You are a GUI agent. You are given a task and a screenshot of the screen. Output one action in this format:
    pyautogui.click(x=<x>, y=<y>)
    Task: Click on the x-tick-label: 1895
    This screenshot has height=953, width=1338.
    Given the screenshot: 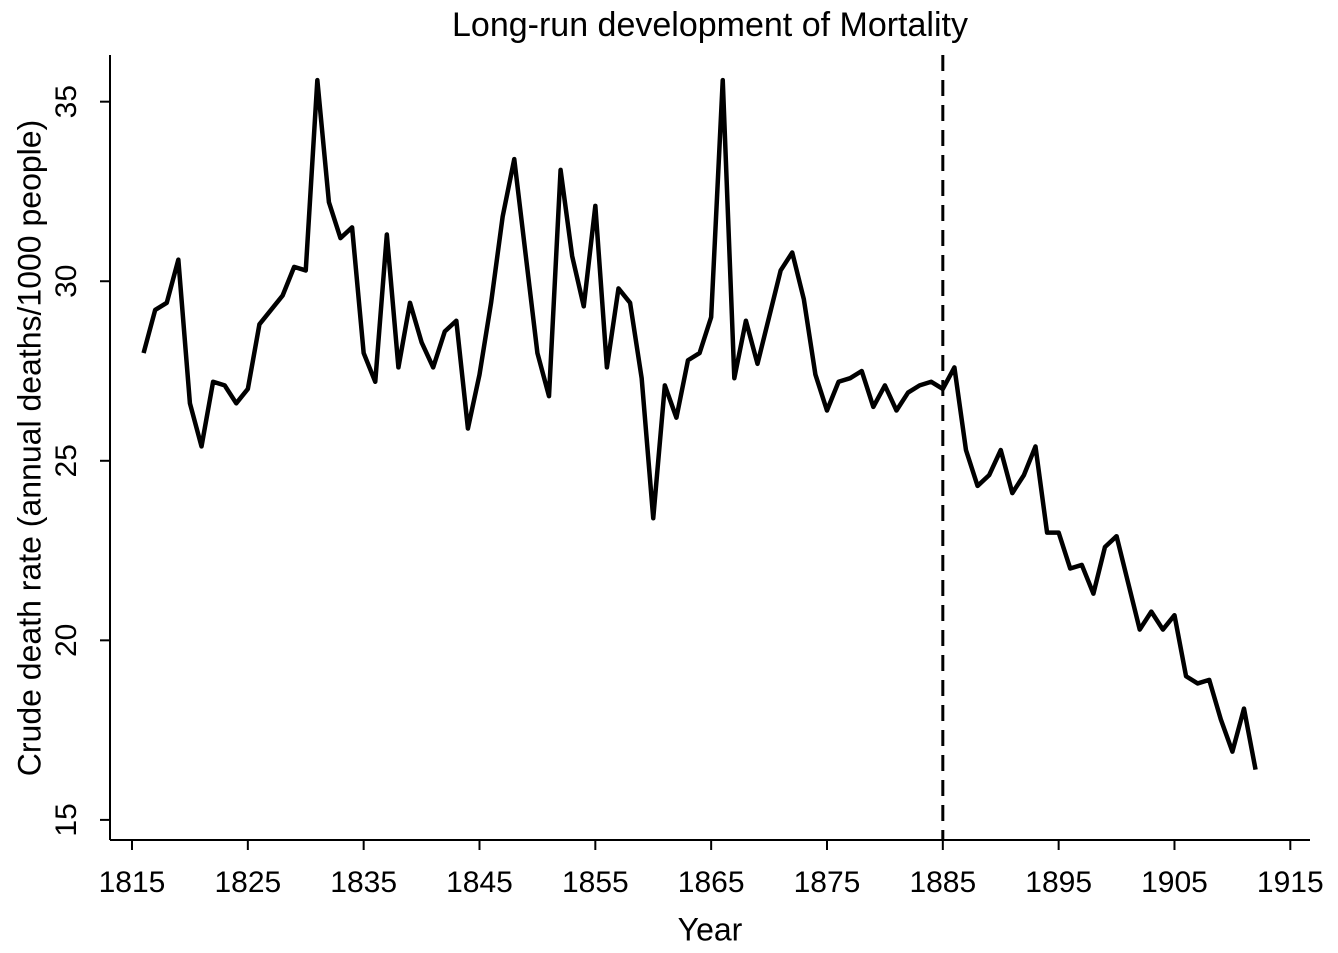 What is the action you would take?
    pyautogui.click(x=1058, y=882)
    